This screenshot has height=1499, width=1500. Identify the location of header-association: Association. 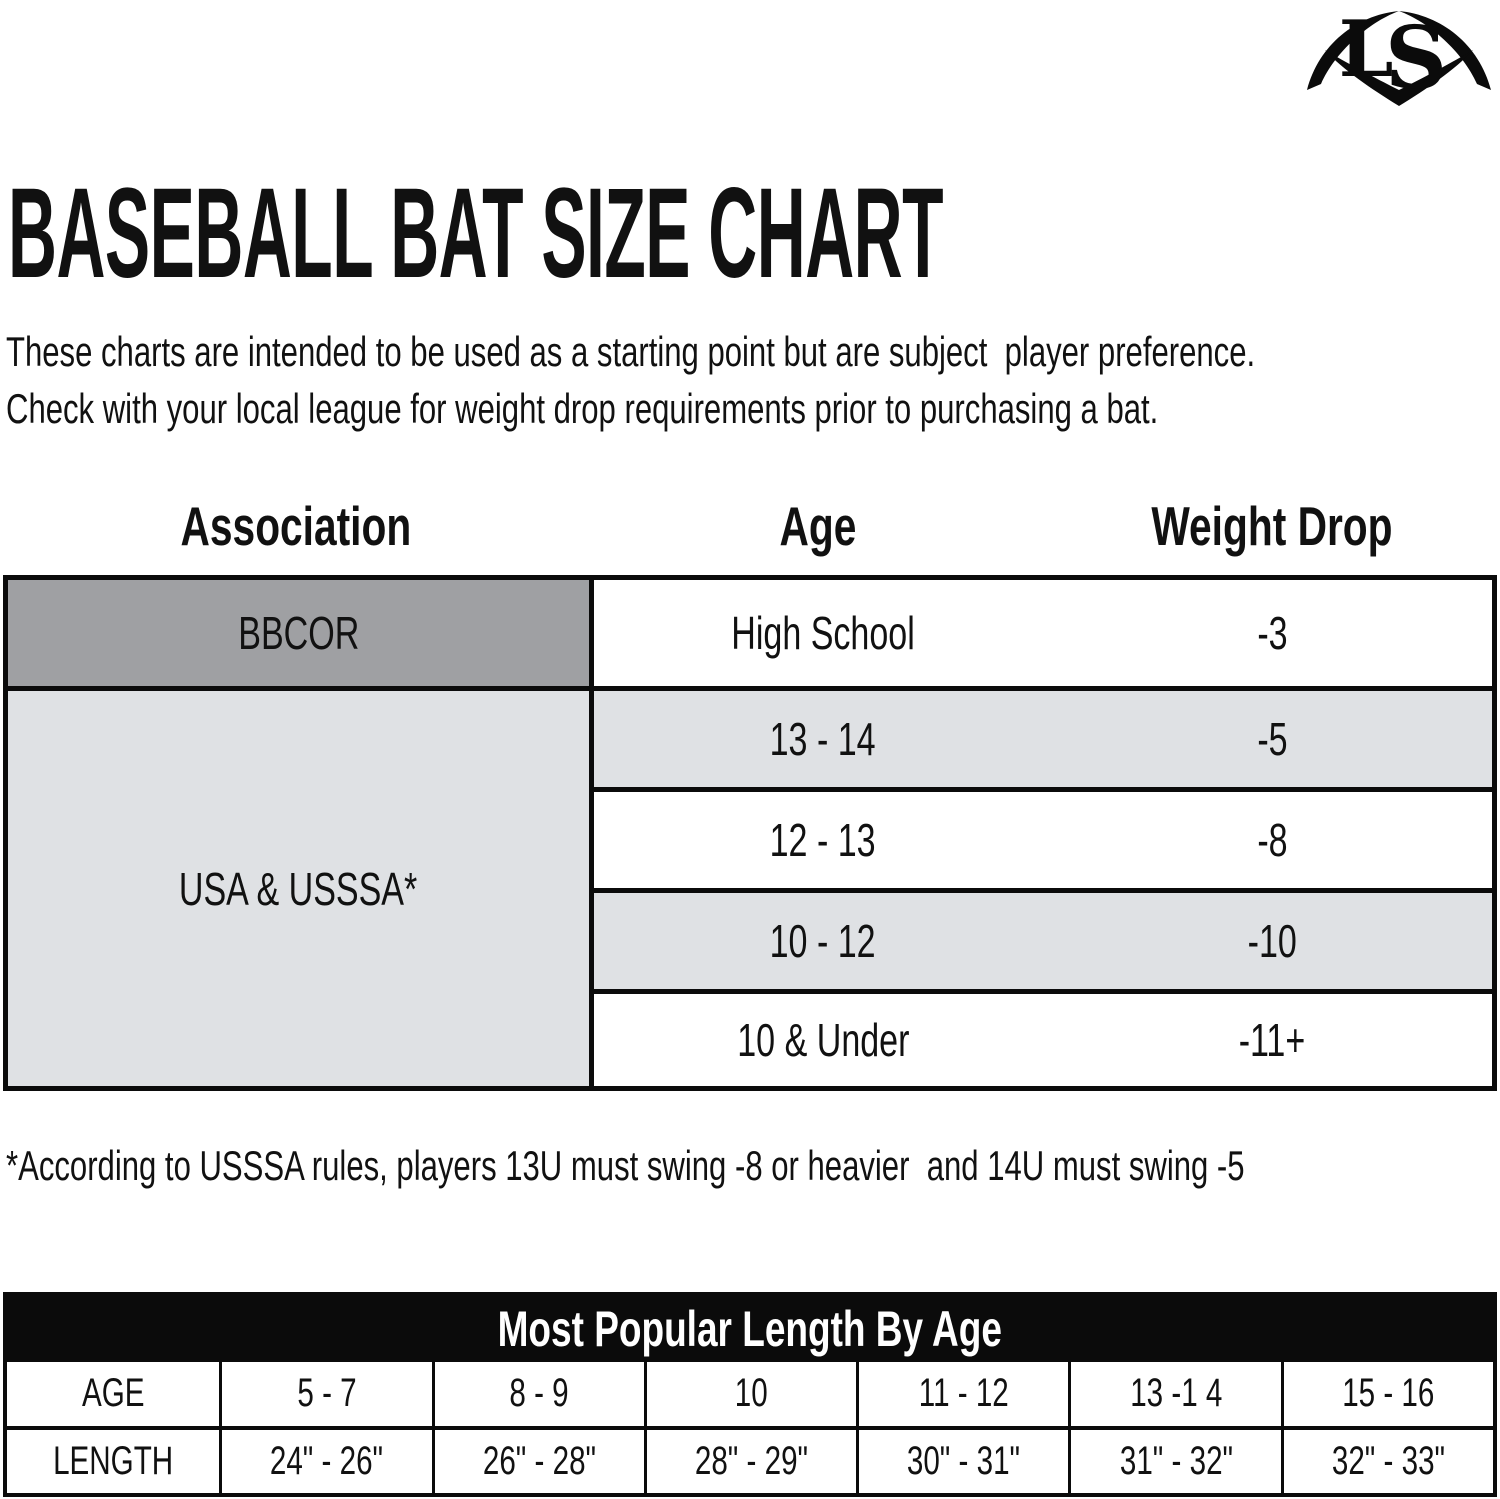
(296, 526).